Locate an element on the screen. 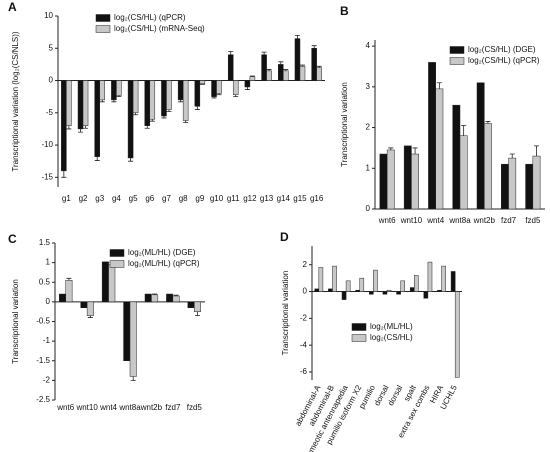  x-tick-label: wnt8a is located at coordinates (459, 220).